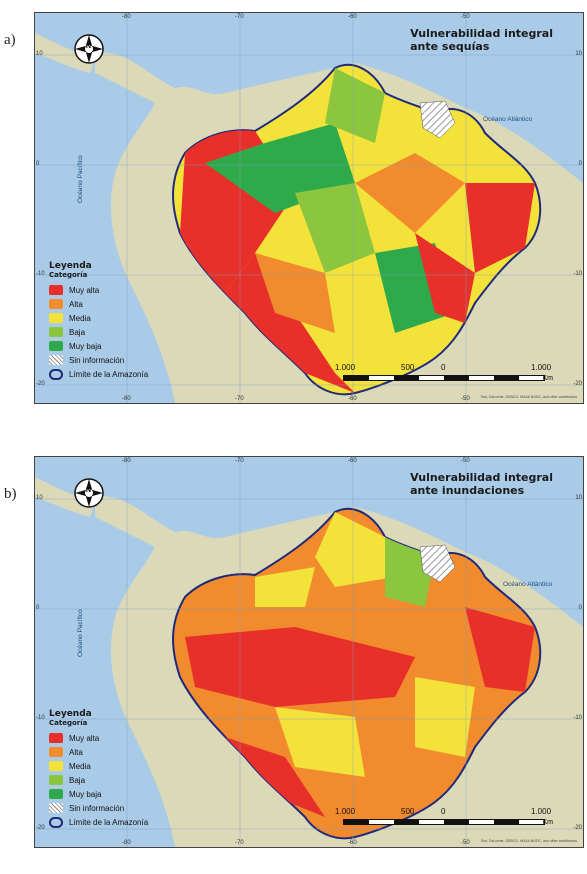 The height and width of the screenshot is (874, 587). What do you see at coordinates (481, 40) in the screenshot?
I see `map-title: Vulnerabilidad integral ante sequías` at bounding box center [481, 40].